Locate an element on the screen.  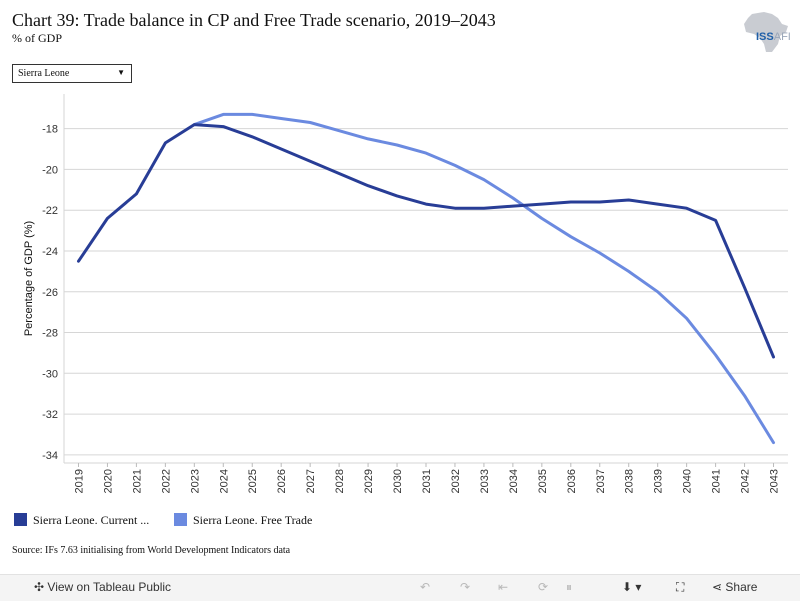
x-tick-label: 2037 is located at coordinates (601, 481).